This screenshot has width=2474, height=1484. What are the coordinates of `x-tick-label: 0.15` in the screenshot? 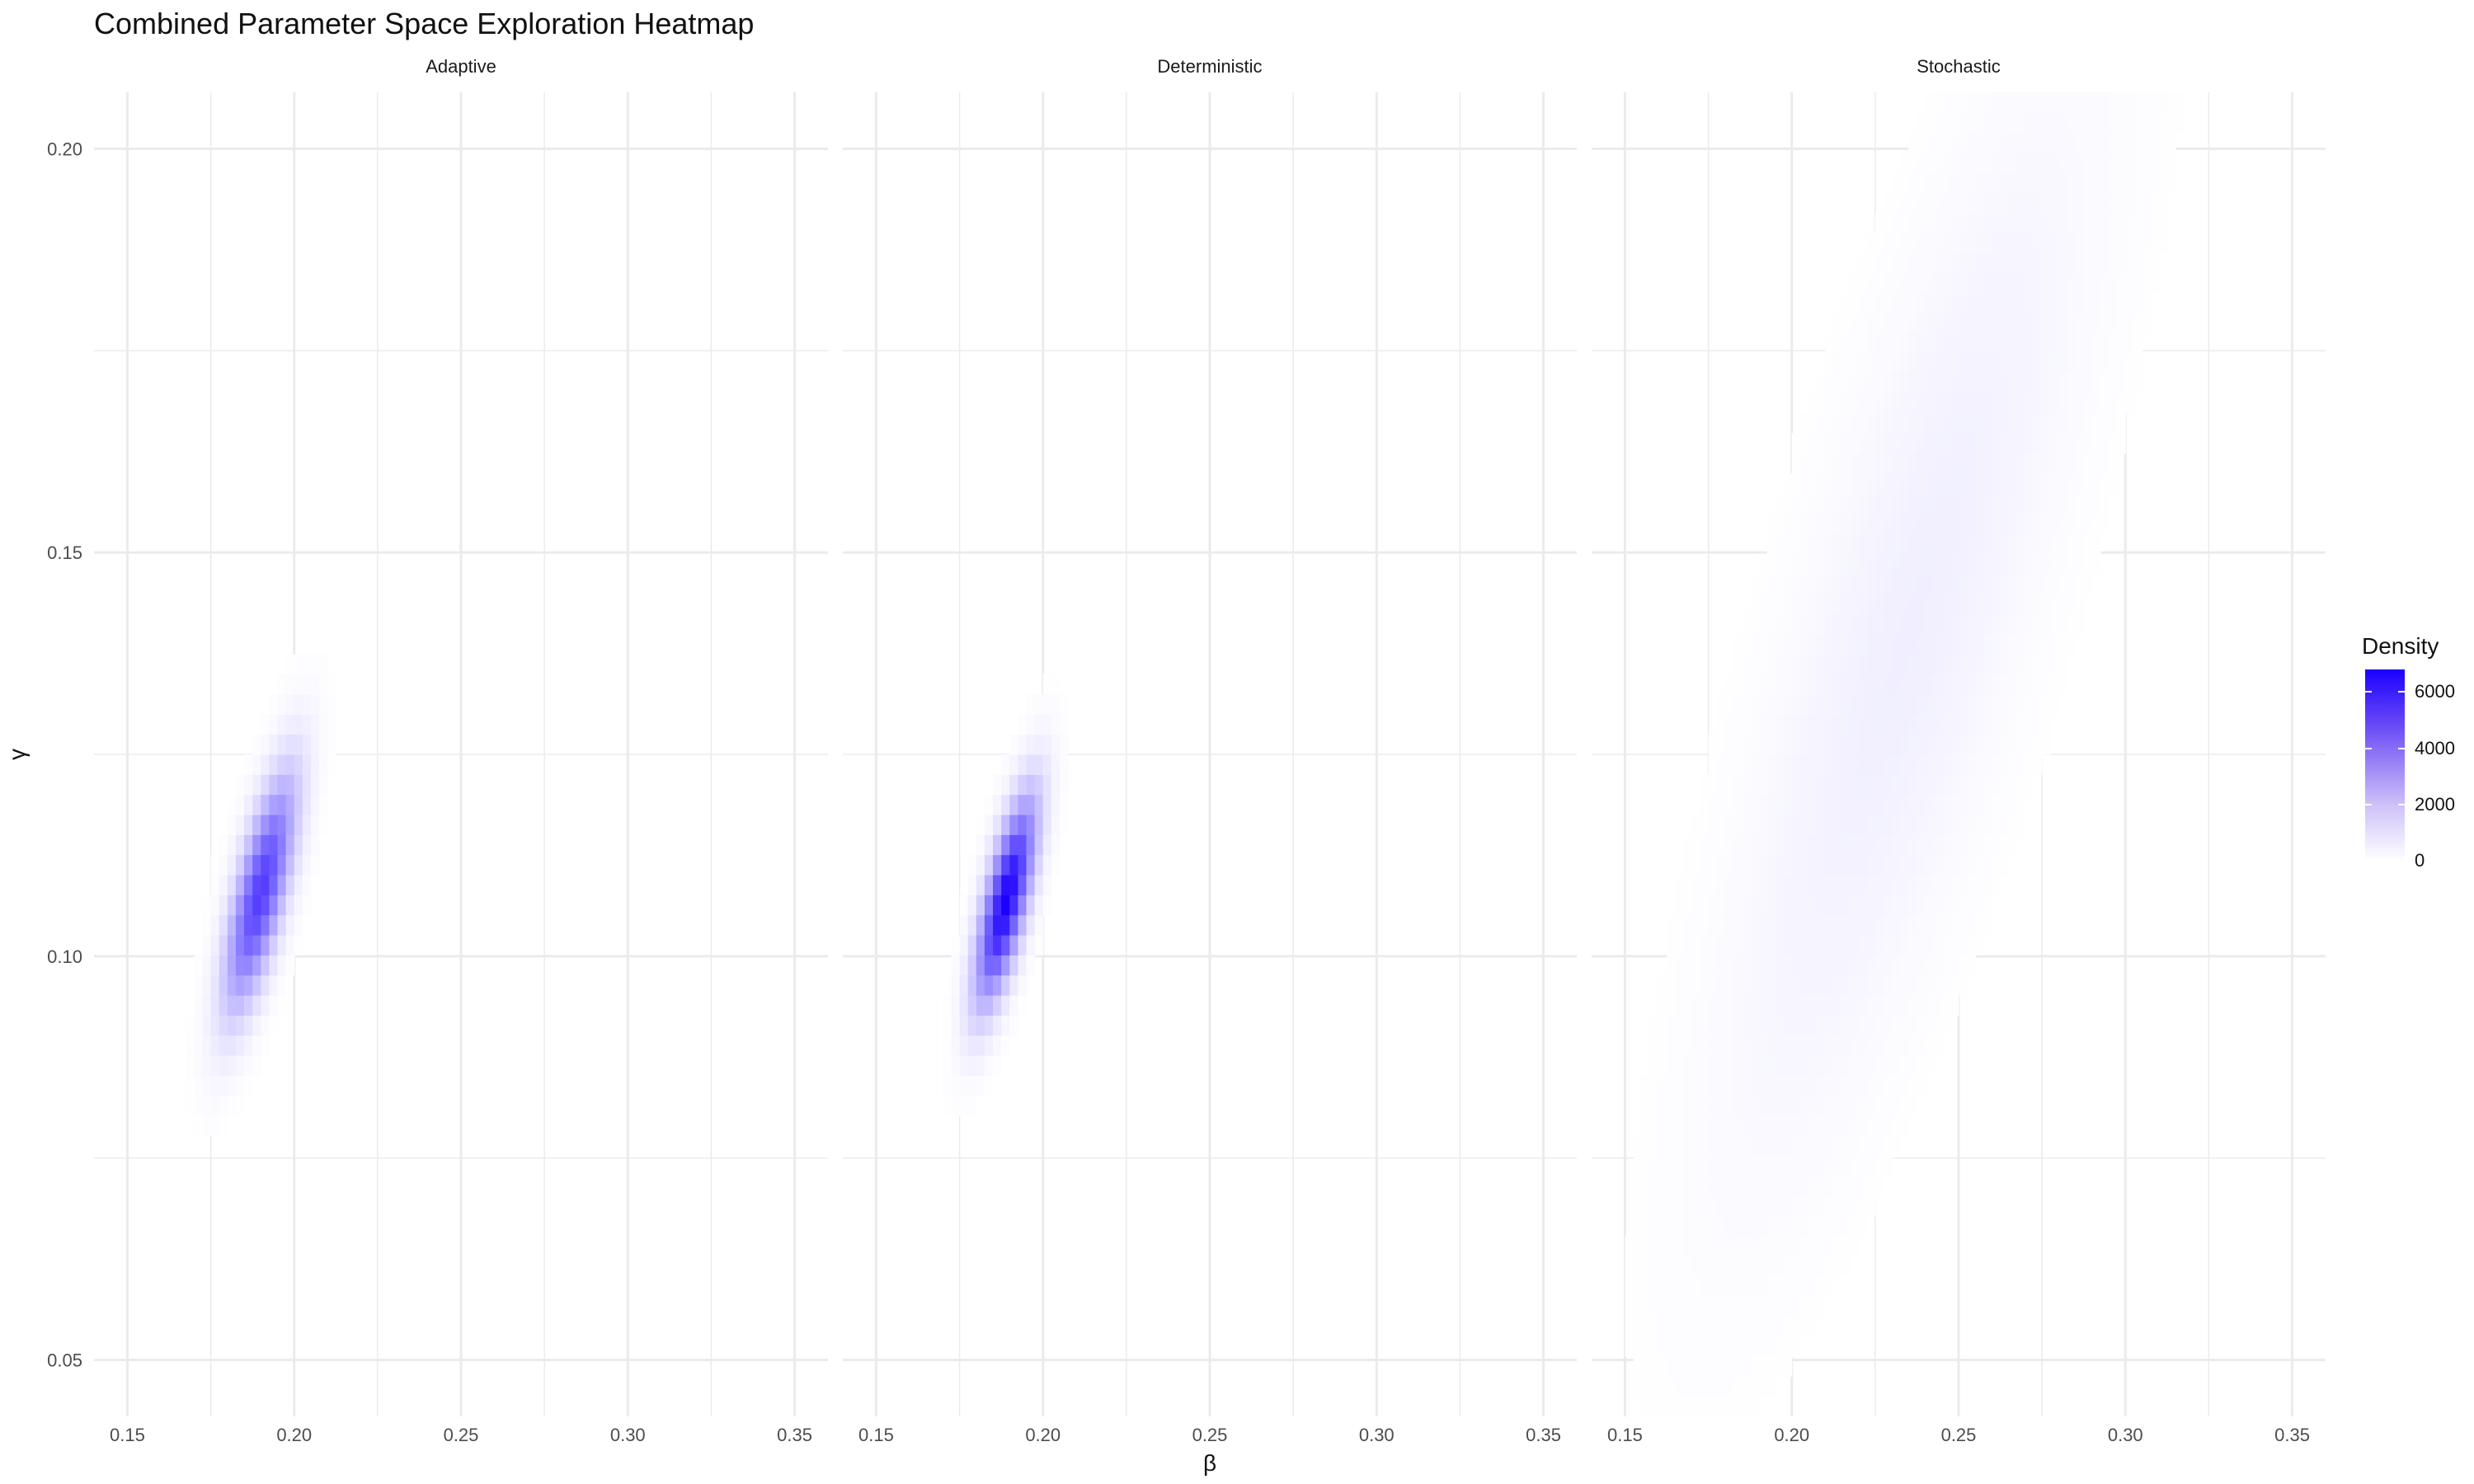 It's located at (127, 1435).